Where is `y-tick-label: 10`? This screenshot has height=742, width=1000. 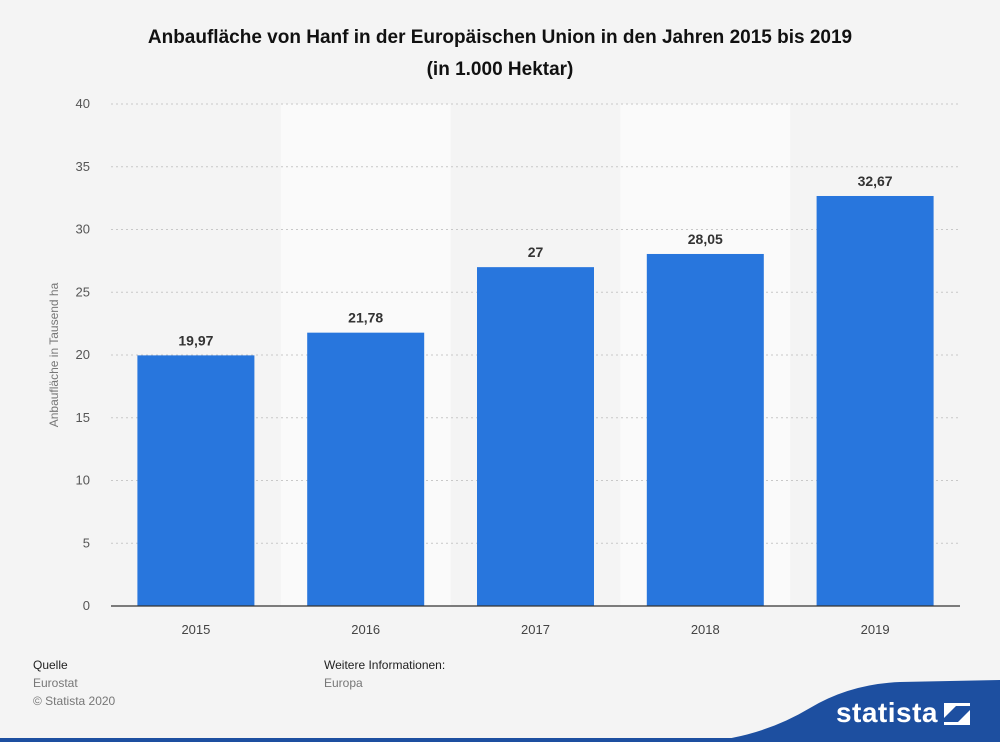 y-tick-label: 10 is located at coordinates (83, 480).